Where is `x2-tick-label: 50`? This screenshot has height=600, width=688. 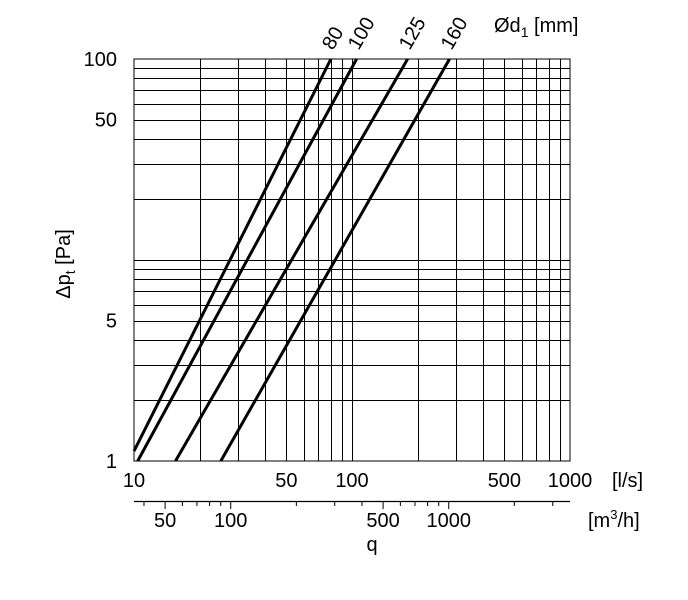
x2-tick-label: 50 is located at coordinates (165, 521).